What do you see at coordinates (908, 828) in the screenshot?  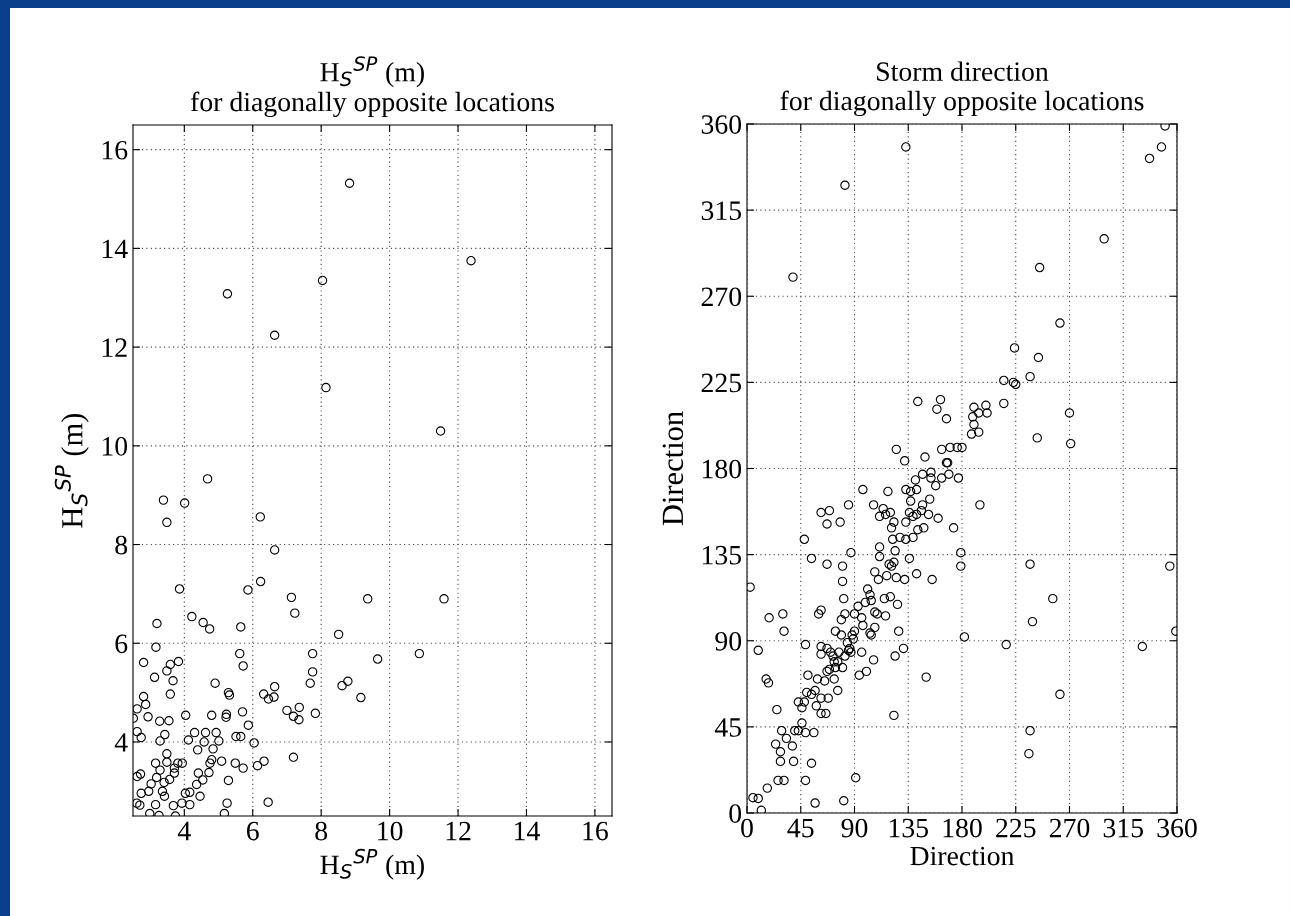 I see `x-tick-label: 135` at bounding box center [908, 828].